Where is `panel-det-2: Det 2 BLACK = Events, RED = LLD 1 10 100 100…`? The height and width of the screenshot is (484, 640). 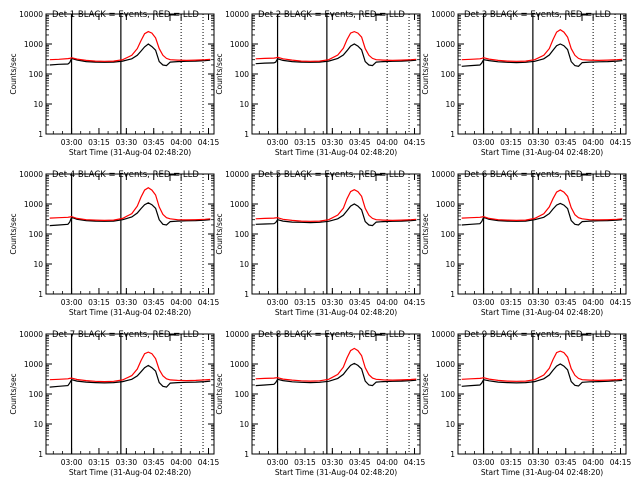 panel-det-2: Det 2 BLACK = Events, RED = LLD 1 10 100 100… is located at coordinates (320, 83).